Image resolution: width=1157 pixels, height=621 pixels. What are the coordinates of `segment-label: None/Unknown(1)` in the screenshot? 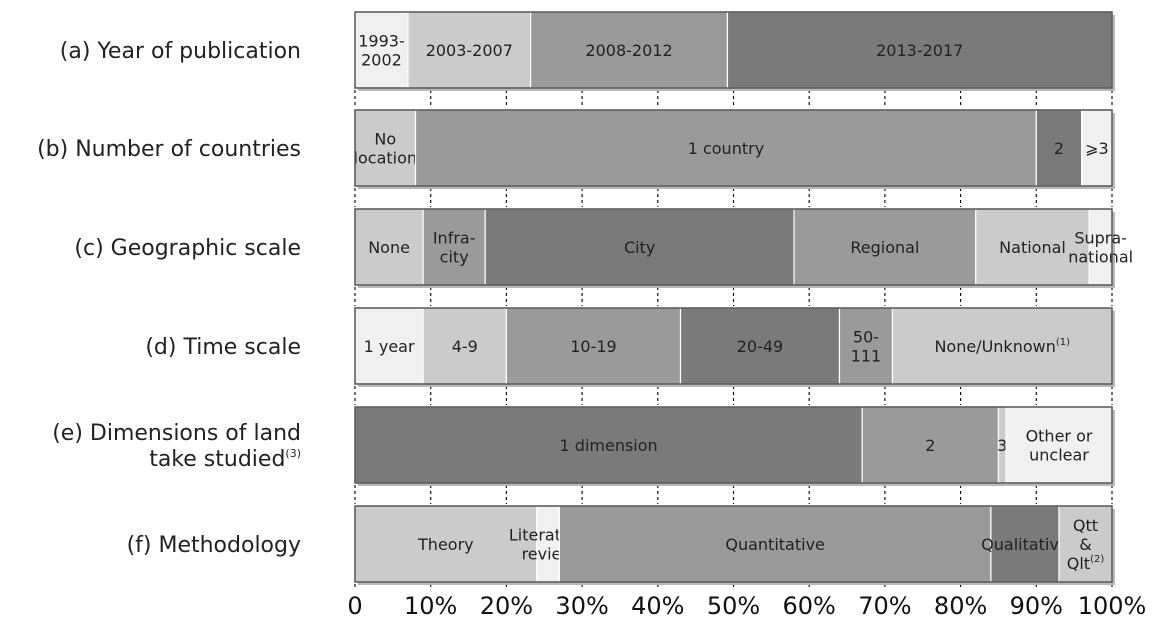 It's located at (1002, 346).